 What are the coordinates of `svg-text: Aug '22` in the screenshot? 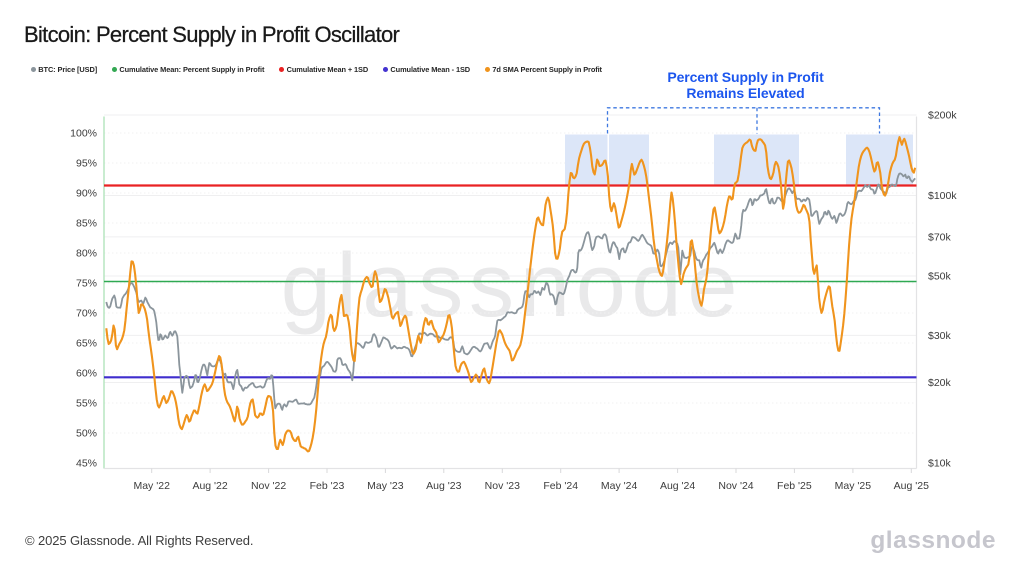 It's located at (209, 486).